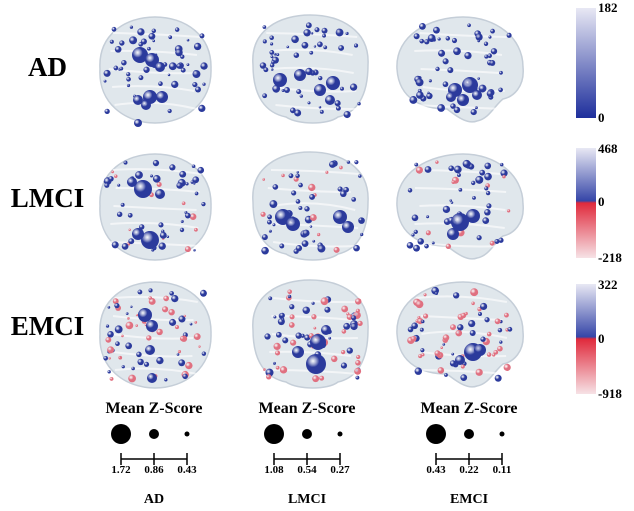 This screenshot has height=511, width=634. What do you see at coordinates (47, 198) in the screenshot?
I see `row-label-lmci: LMCI` at bounding box center [47, 198].